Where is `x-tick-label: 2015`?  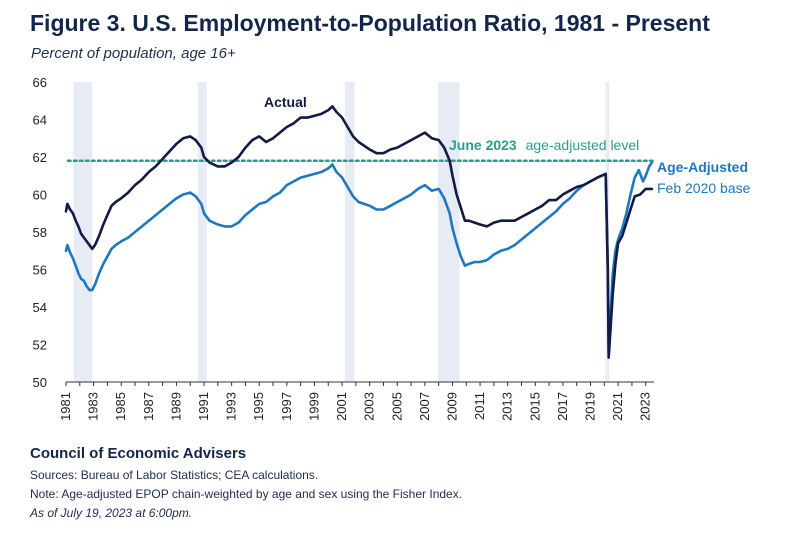
x-tick-label: 2015 is located at coordinates (534, 406).